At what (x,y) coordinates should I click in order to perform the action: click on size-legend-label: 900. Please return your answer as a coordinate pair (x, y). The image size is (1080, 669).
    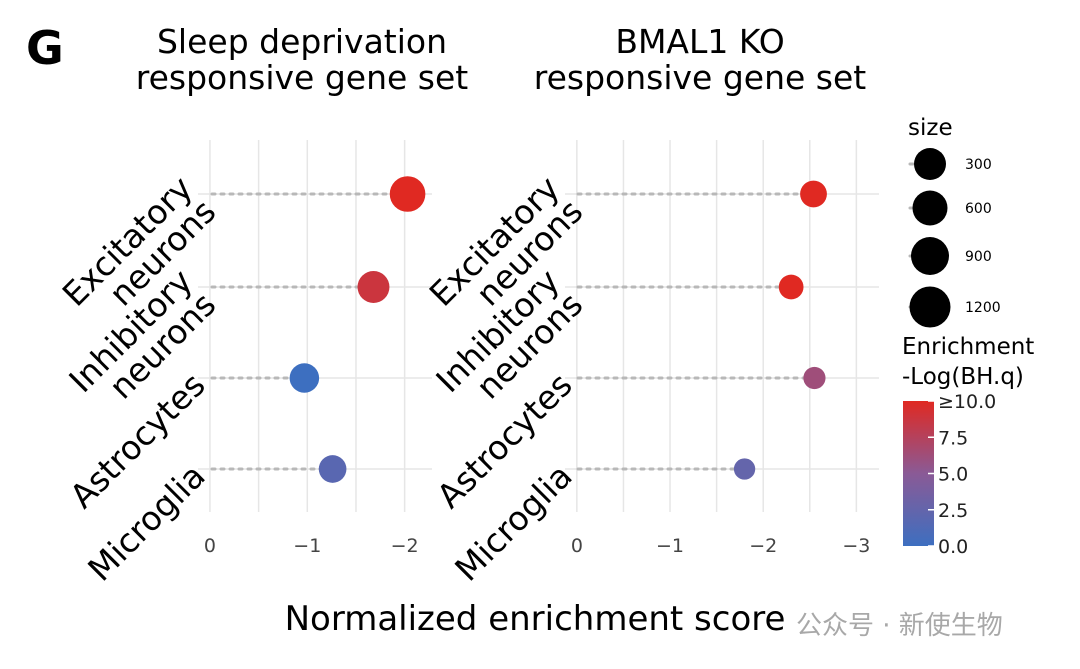
    Looking at the image, I should click on (978, 257).